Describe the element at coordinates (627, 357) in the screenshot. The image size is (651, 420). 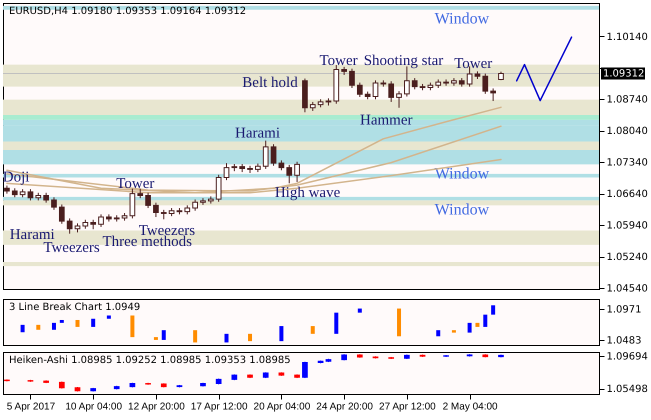
I see `y-tick-label: 1.09694` at that location.